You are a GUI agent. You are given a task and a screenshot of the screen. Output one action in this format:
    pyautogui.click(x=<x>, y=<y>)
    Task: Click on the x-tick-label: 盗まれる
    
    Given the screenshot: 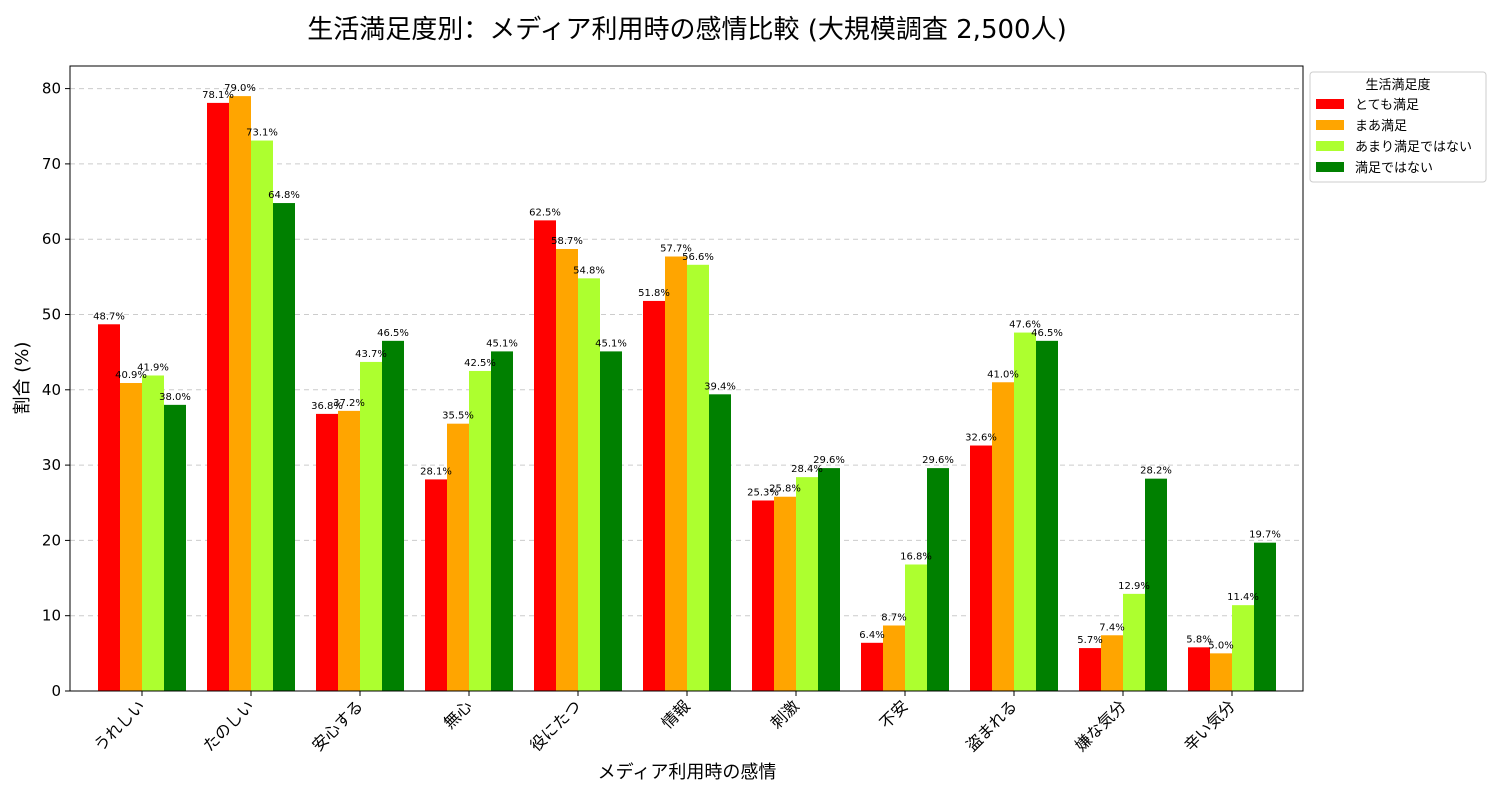 What is the action you would take?
    pyautogui.click(x=991, y=725)
    